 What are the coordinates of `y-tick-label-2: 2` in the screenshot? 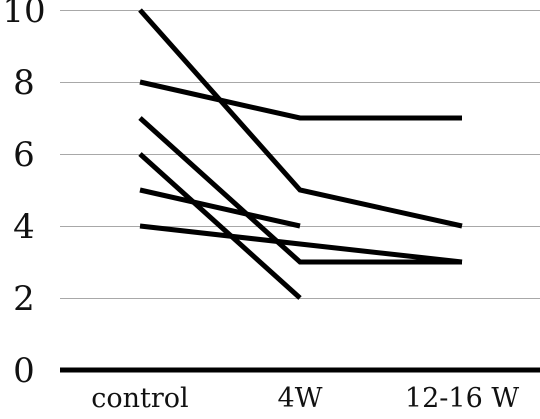 It's located at (24, 299).